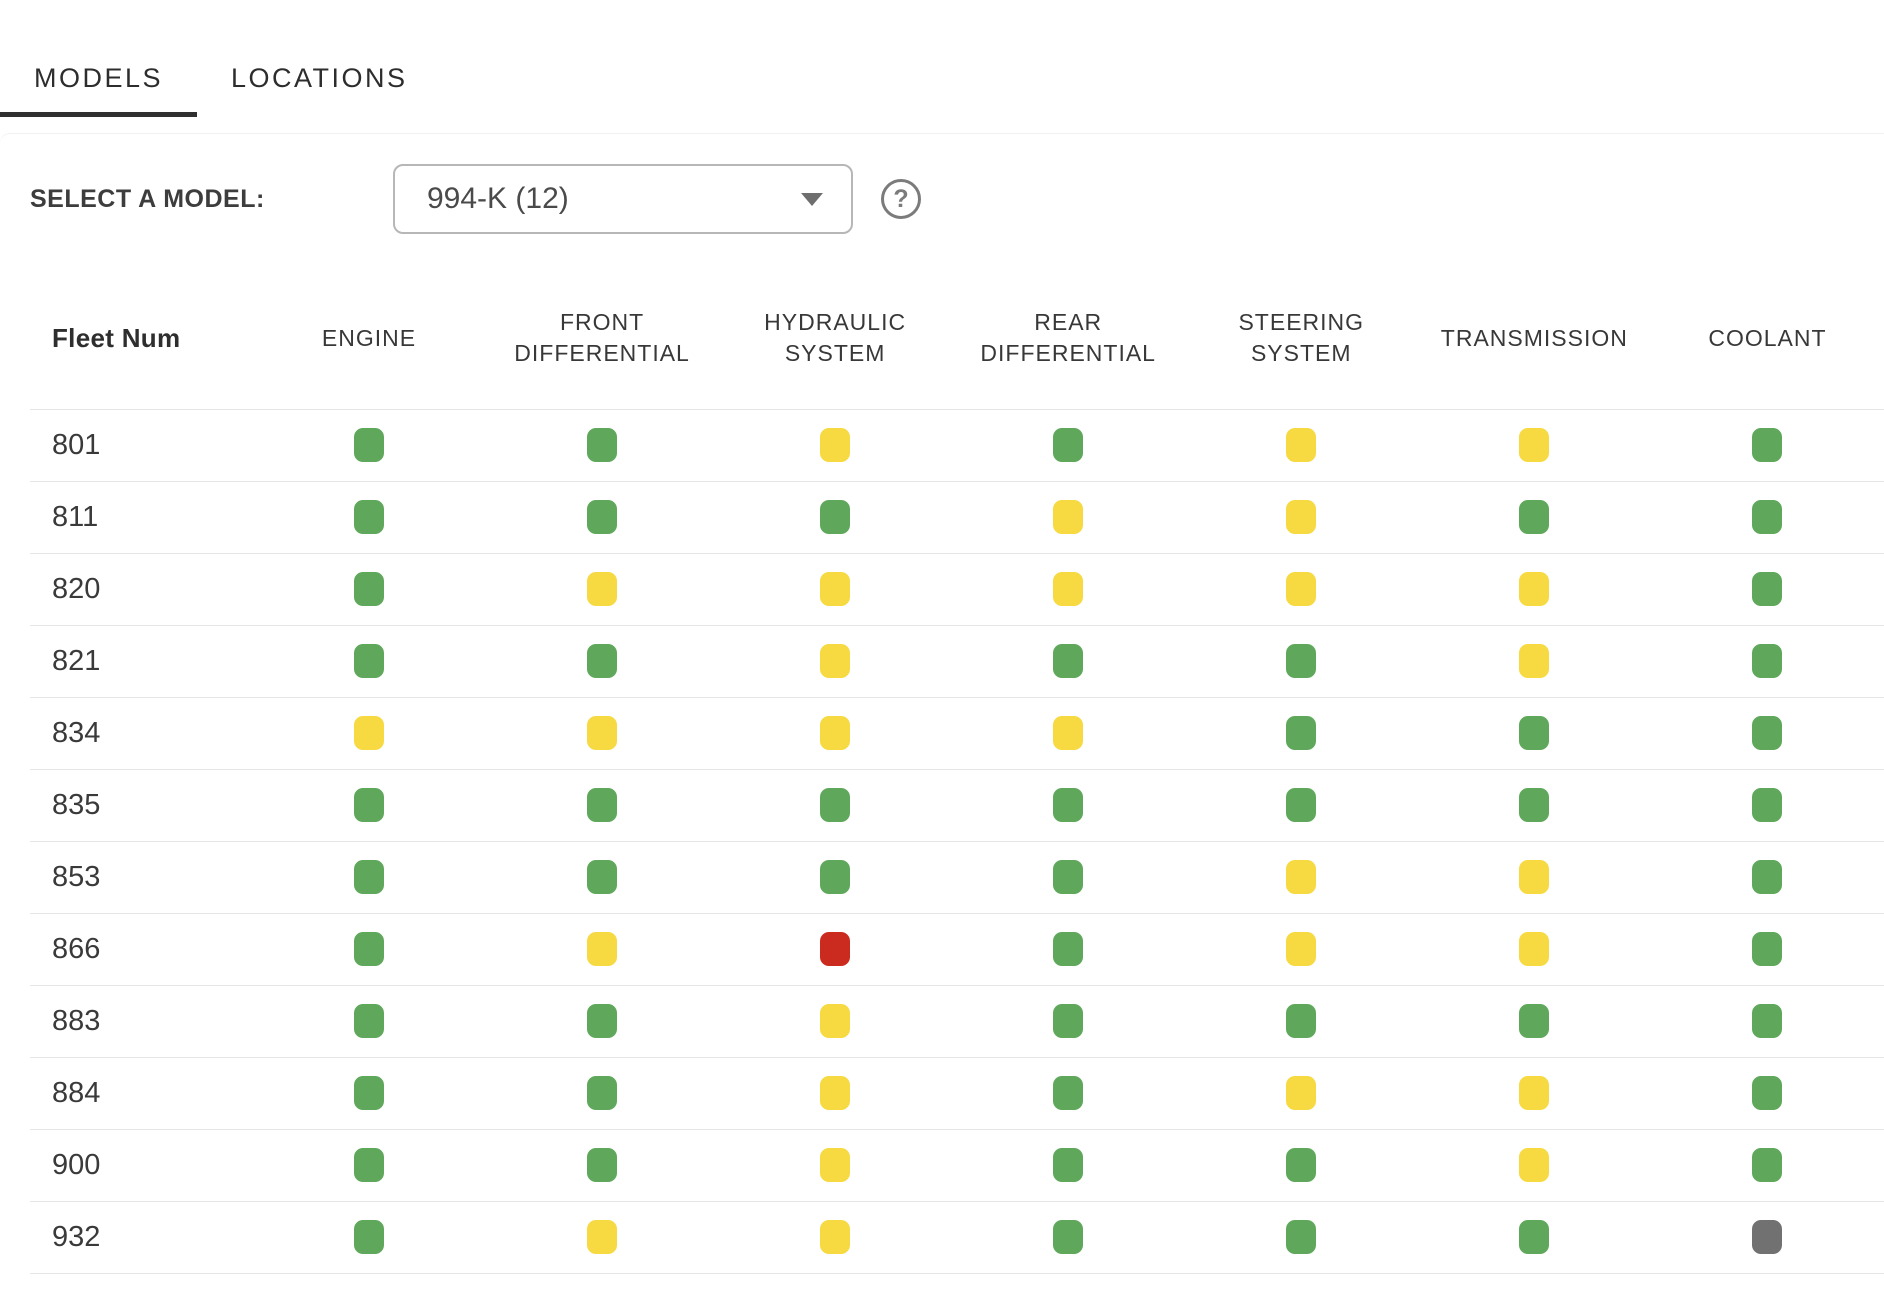  Describe the element at coordinates (99, 80) in the screenshot. I see `tab-models: MODELS` at that location.